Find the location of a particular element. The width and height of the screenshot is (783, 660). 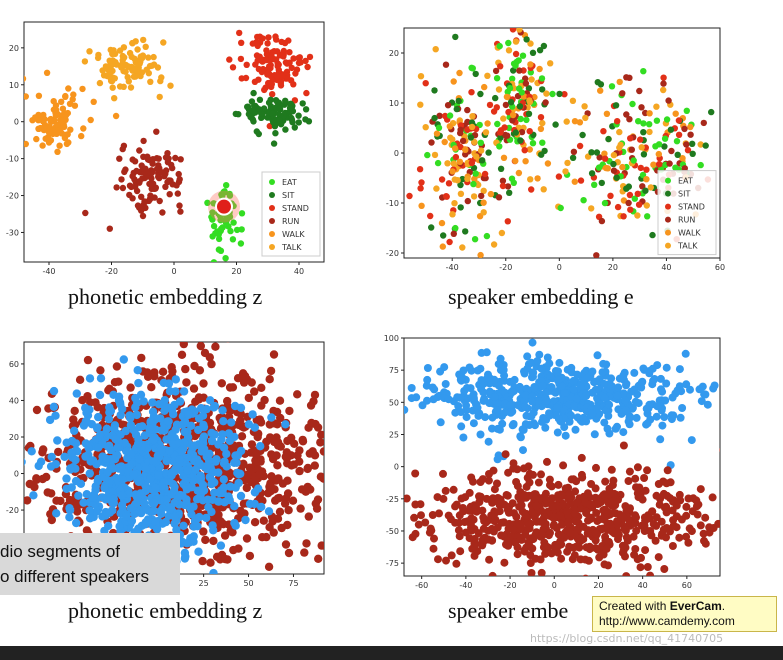

x-tick-label: 20 is located at coordinates (598, 585).